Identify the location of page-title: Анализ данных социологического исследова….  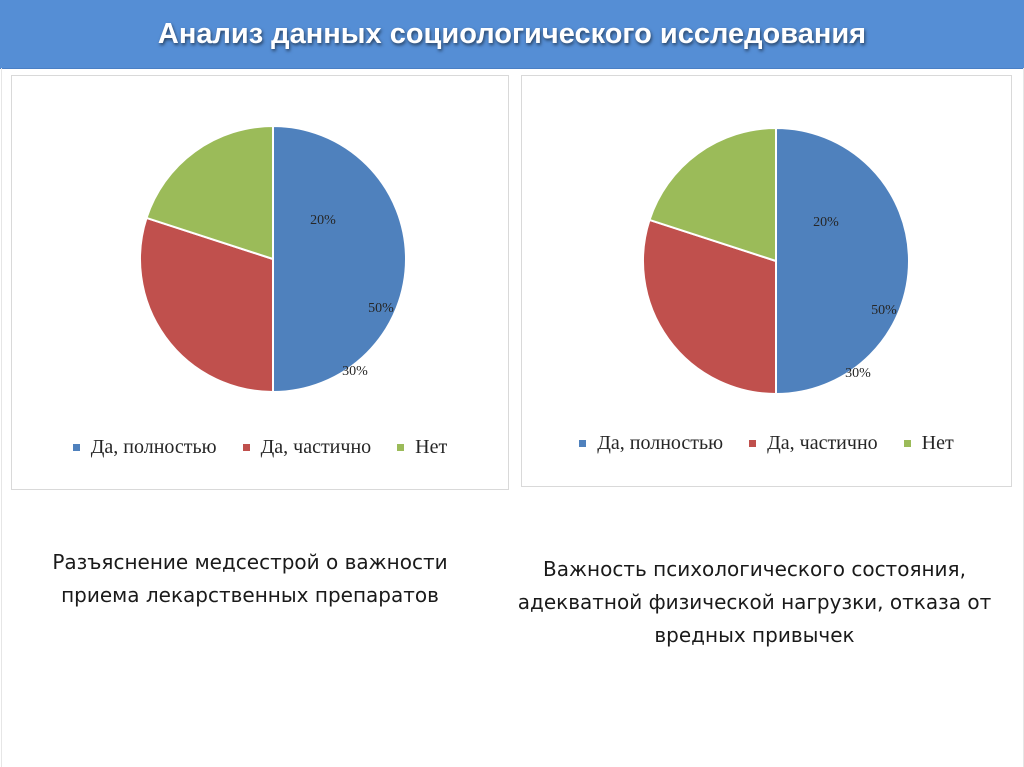
(512, 34).